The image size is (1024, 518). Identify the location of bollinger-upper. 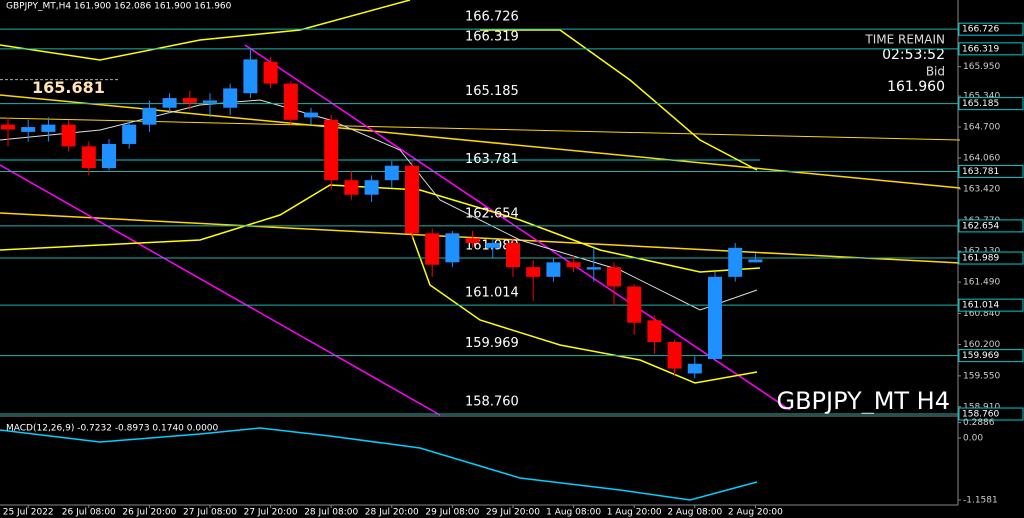
(205, 30).